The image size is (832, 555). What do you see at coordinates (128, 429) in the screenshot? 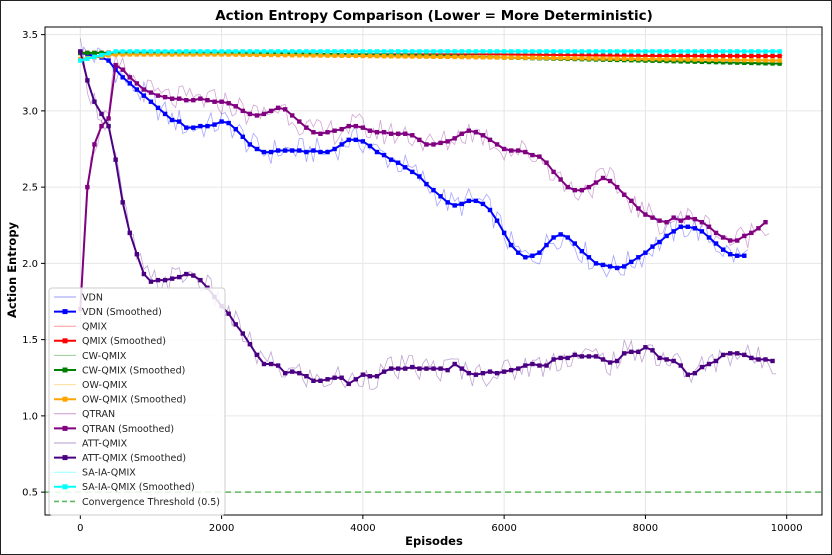
I see `legend-label-qtran-smoothed: QTRAN (Smoothed)` at bounding box center [128, 429].